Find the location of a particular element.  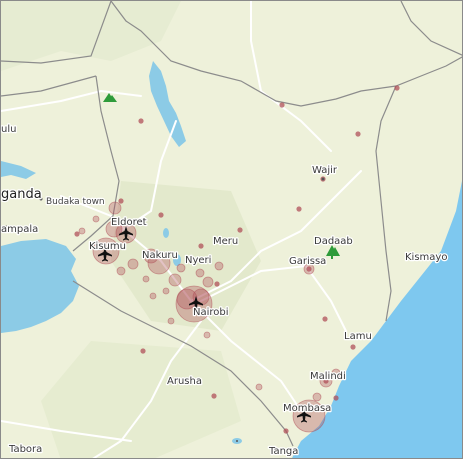

label-kismayo: Kismayo is located at coordinates (426, 257).